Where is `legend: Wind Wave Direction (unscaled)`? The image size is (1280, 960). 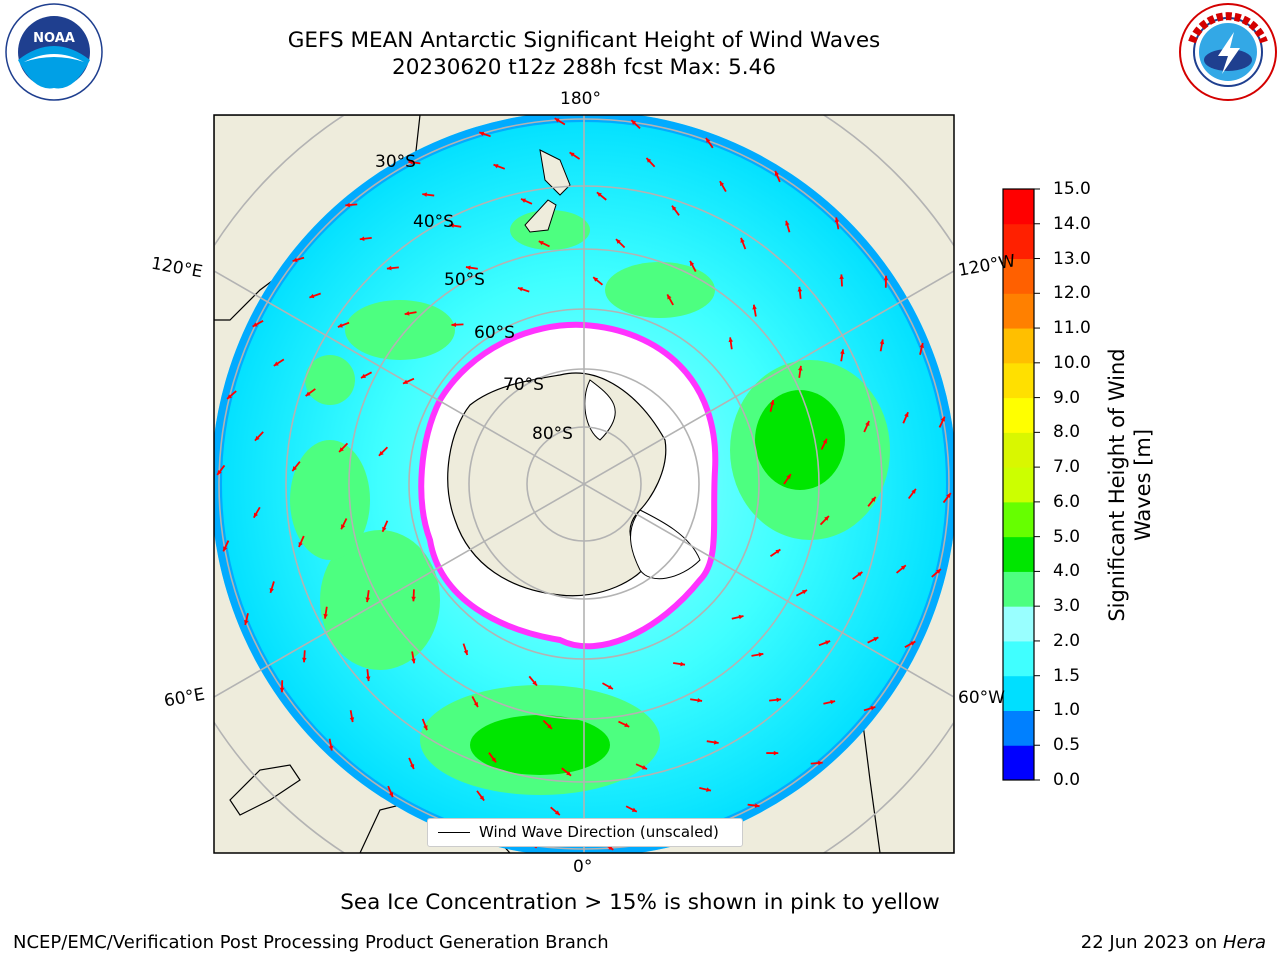
legend: Wind Wave Direction (unscaled) is located at coordinates (585, 832).